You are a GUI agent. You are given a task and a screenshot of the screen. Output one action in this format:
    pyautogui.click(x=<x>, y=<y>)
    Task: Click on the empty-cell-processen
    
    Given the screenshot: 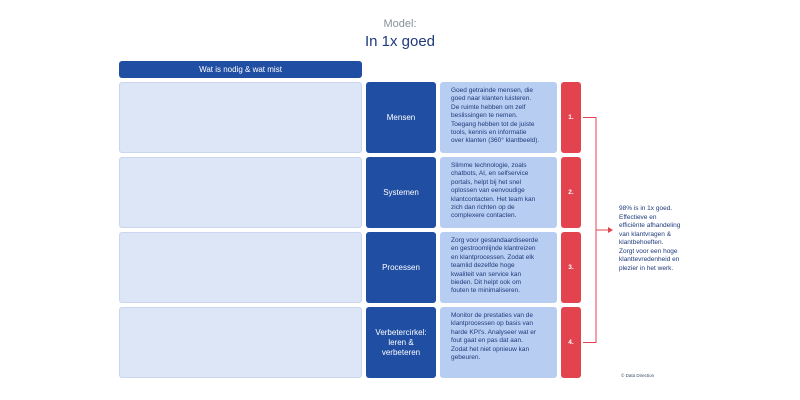 What is the action you would take?
    pyautogui.click(x=240, y=267)
    